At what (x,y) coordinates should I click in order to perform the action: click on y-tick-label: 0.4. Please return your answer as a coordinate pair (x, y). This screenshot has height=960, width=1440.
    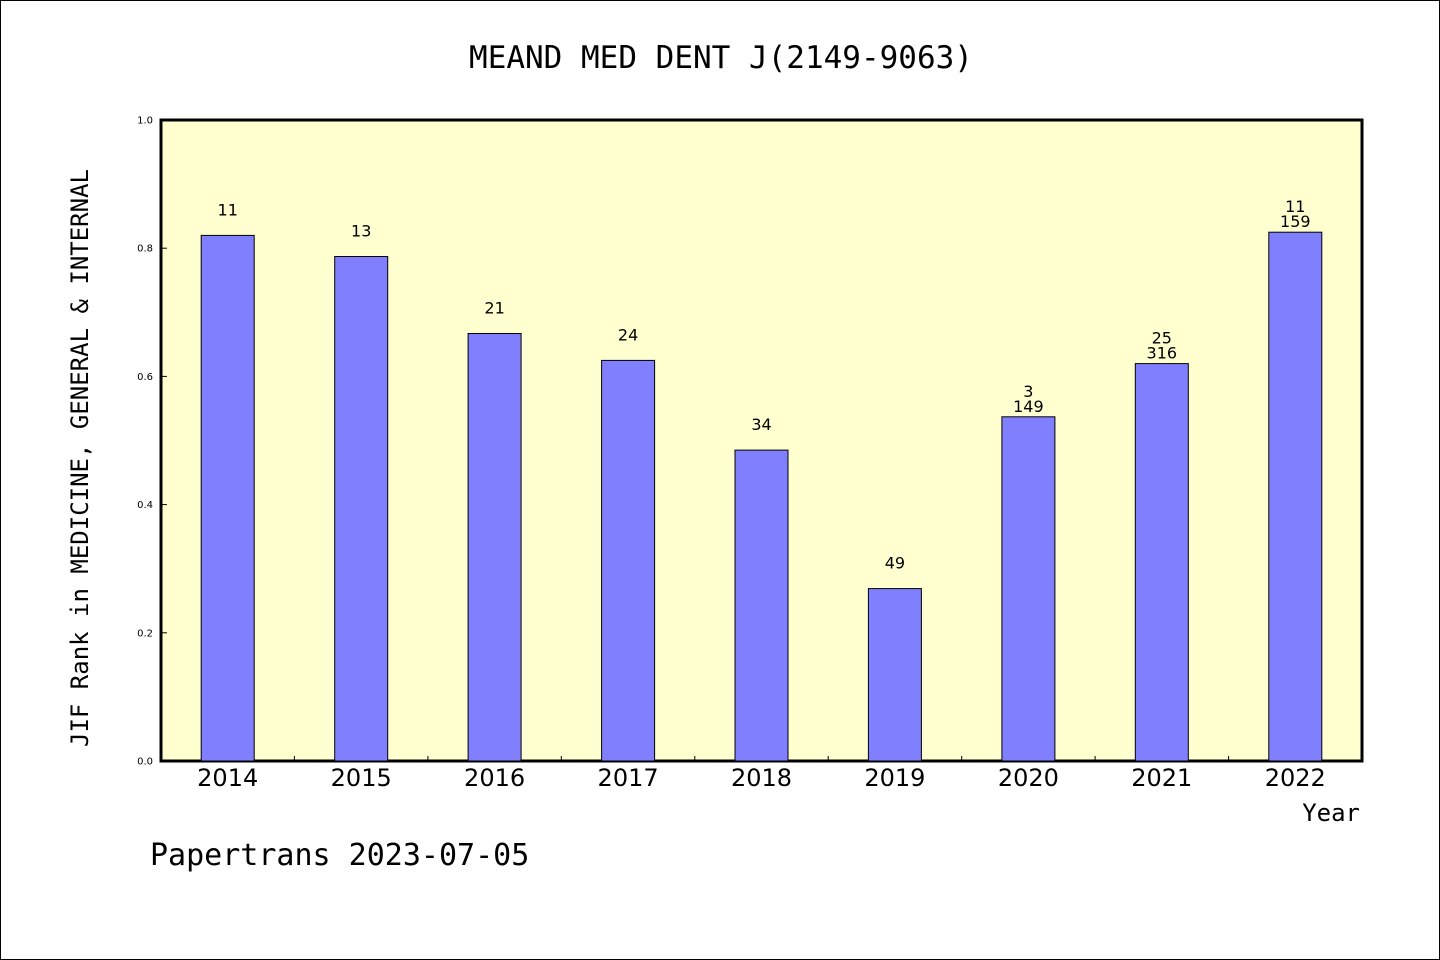
    Looking at the image, I should click on (145, 505).